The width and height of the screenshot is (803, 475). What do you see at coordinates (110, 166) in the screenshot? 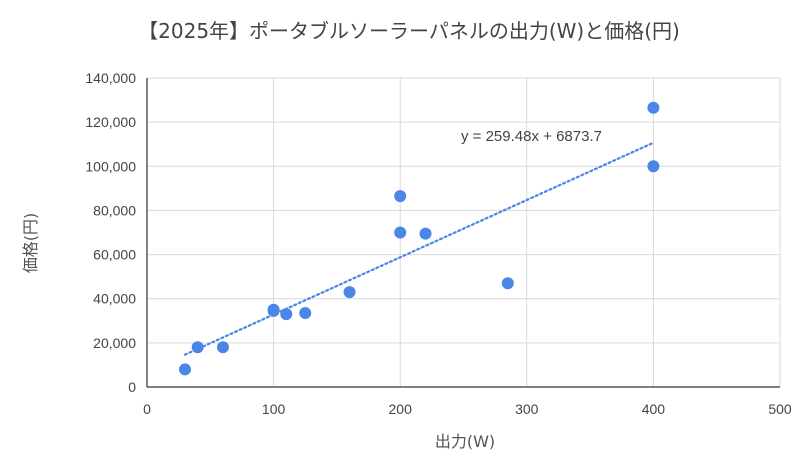
I see `y-tick-label: 100,000` at bounding box center [110, 166].